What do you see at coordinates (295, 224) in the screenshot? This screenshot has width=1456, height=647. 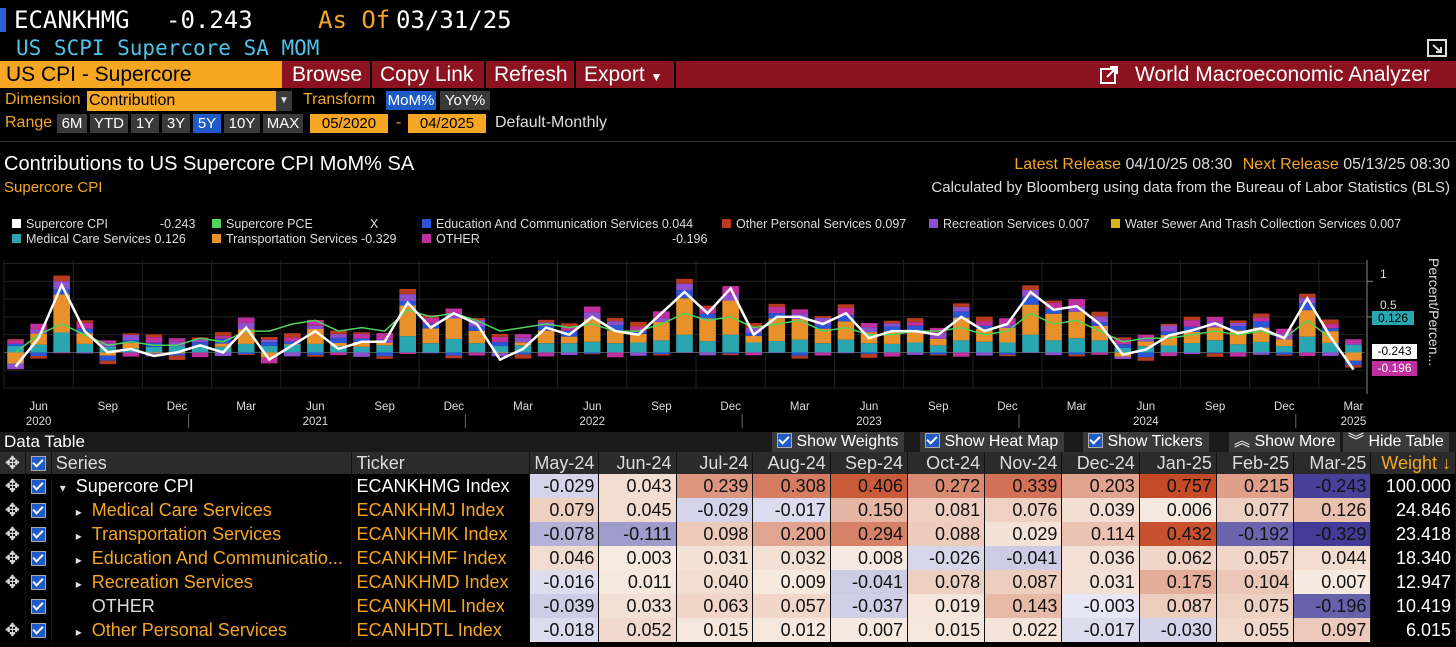 I see `legend-supercore-pce: Supercore PCE X` at bounding box center [295, 224].